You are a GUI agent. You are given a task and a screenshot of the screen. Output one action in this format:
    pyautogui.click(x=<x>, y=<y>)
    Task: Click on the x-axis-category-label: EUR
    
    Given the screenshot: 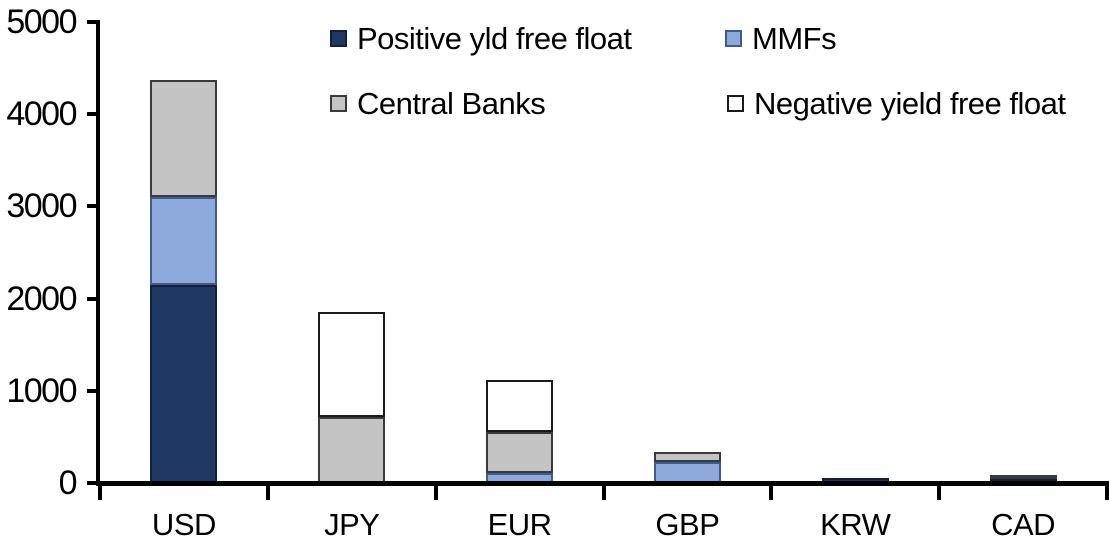 What is the action you would take?
    pyautogui.click(x=519, y=524)
    